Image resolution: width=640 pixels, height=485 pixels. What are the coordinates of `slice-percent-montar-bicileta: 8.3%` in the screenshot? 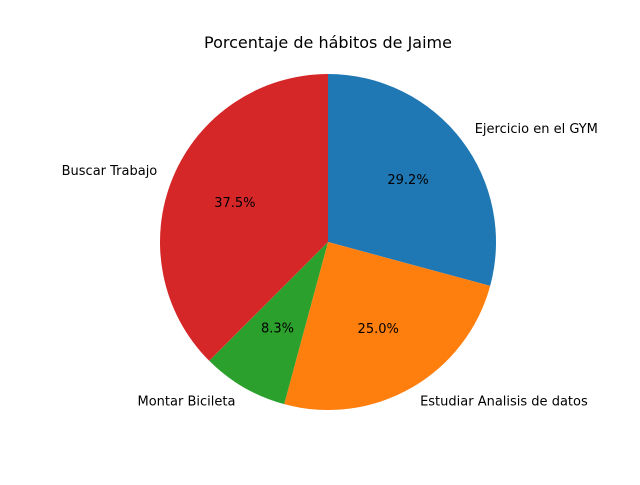 It's located at (277, 329).